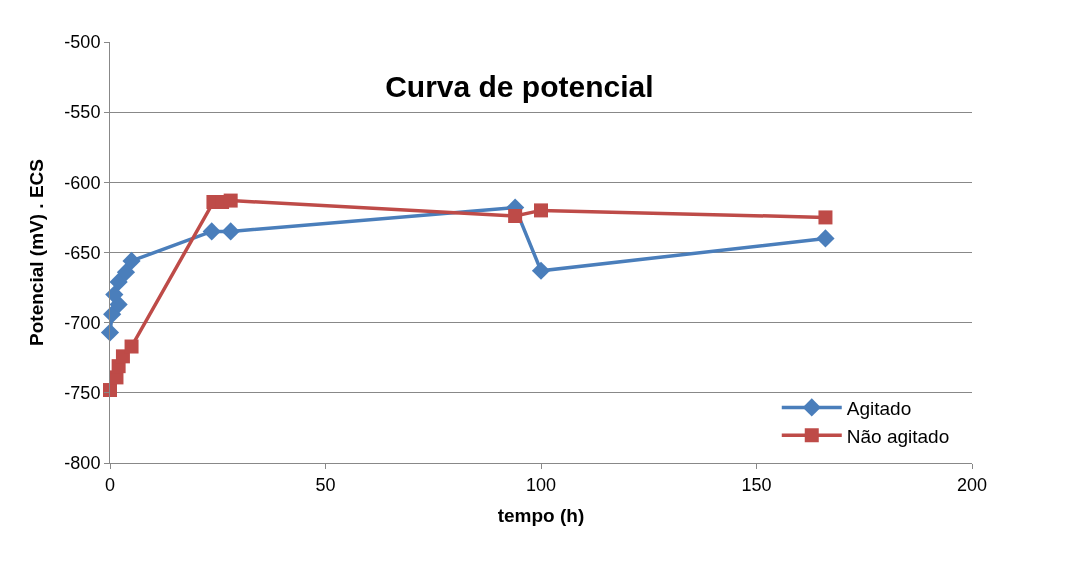 The width and height of the screenshot is (1082, 583). Describe the element at coordinates (879, 408) in the screenshot. I see `legend-label: Agitado` at that location.